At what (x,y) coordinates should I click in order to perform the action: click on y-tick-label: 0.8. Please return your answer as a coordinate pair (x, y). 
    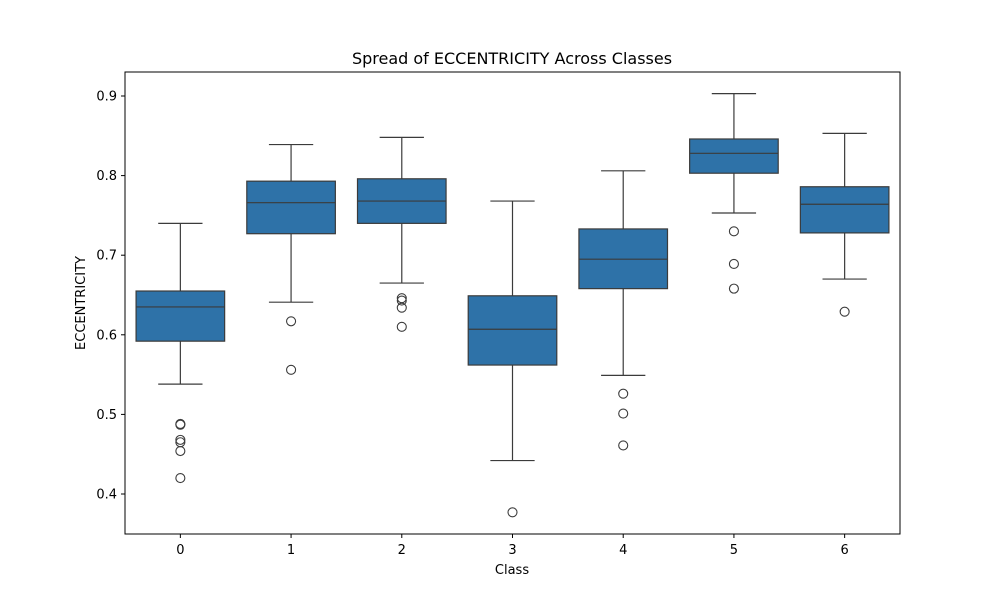
    Looking at the image, I should click on (106, 176).